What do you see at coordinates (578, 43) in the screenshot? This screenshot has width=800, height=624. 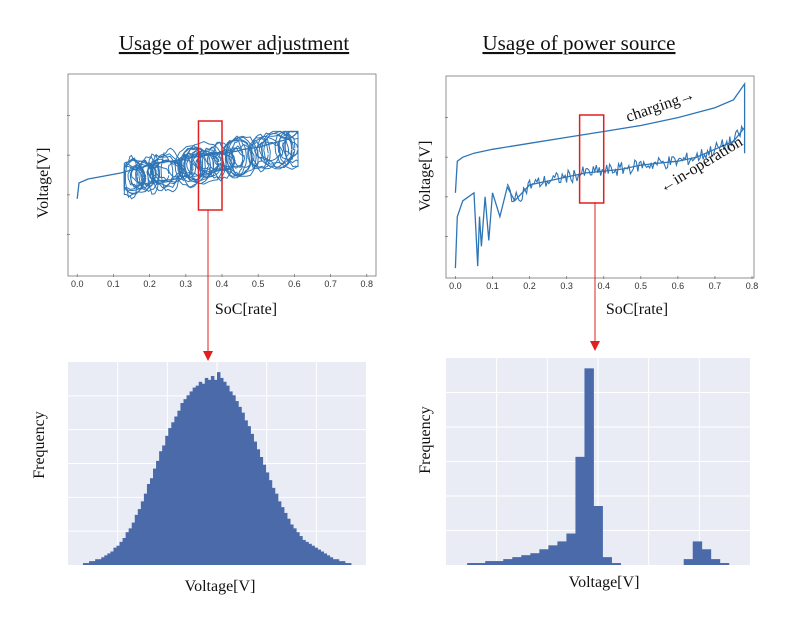 I see `right-panel-title: Usage of power source` at bounding box center [578, 43].